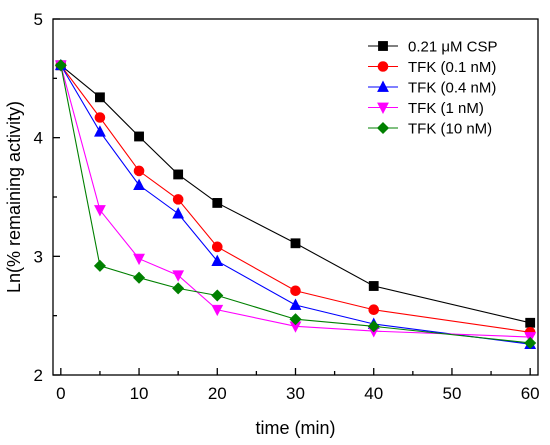  What do you see at coordinates (296, 428) in the screenshot?
I see `x-axis-title: time (min)` at bounding box center [296, 428].